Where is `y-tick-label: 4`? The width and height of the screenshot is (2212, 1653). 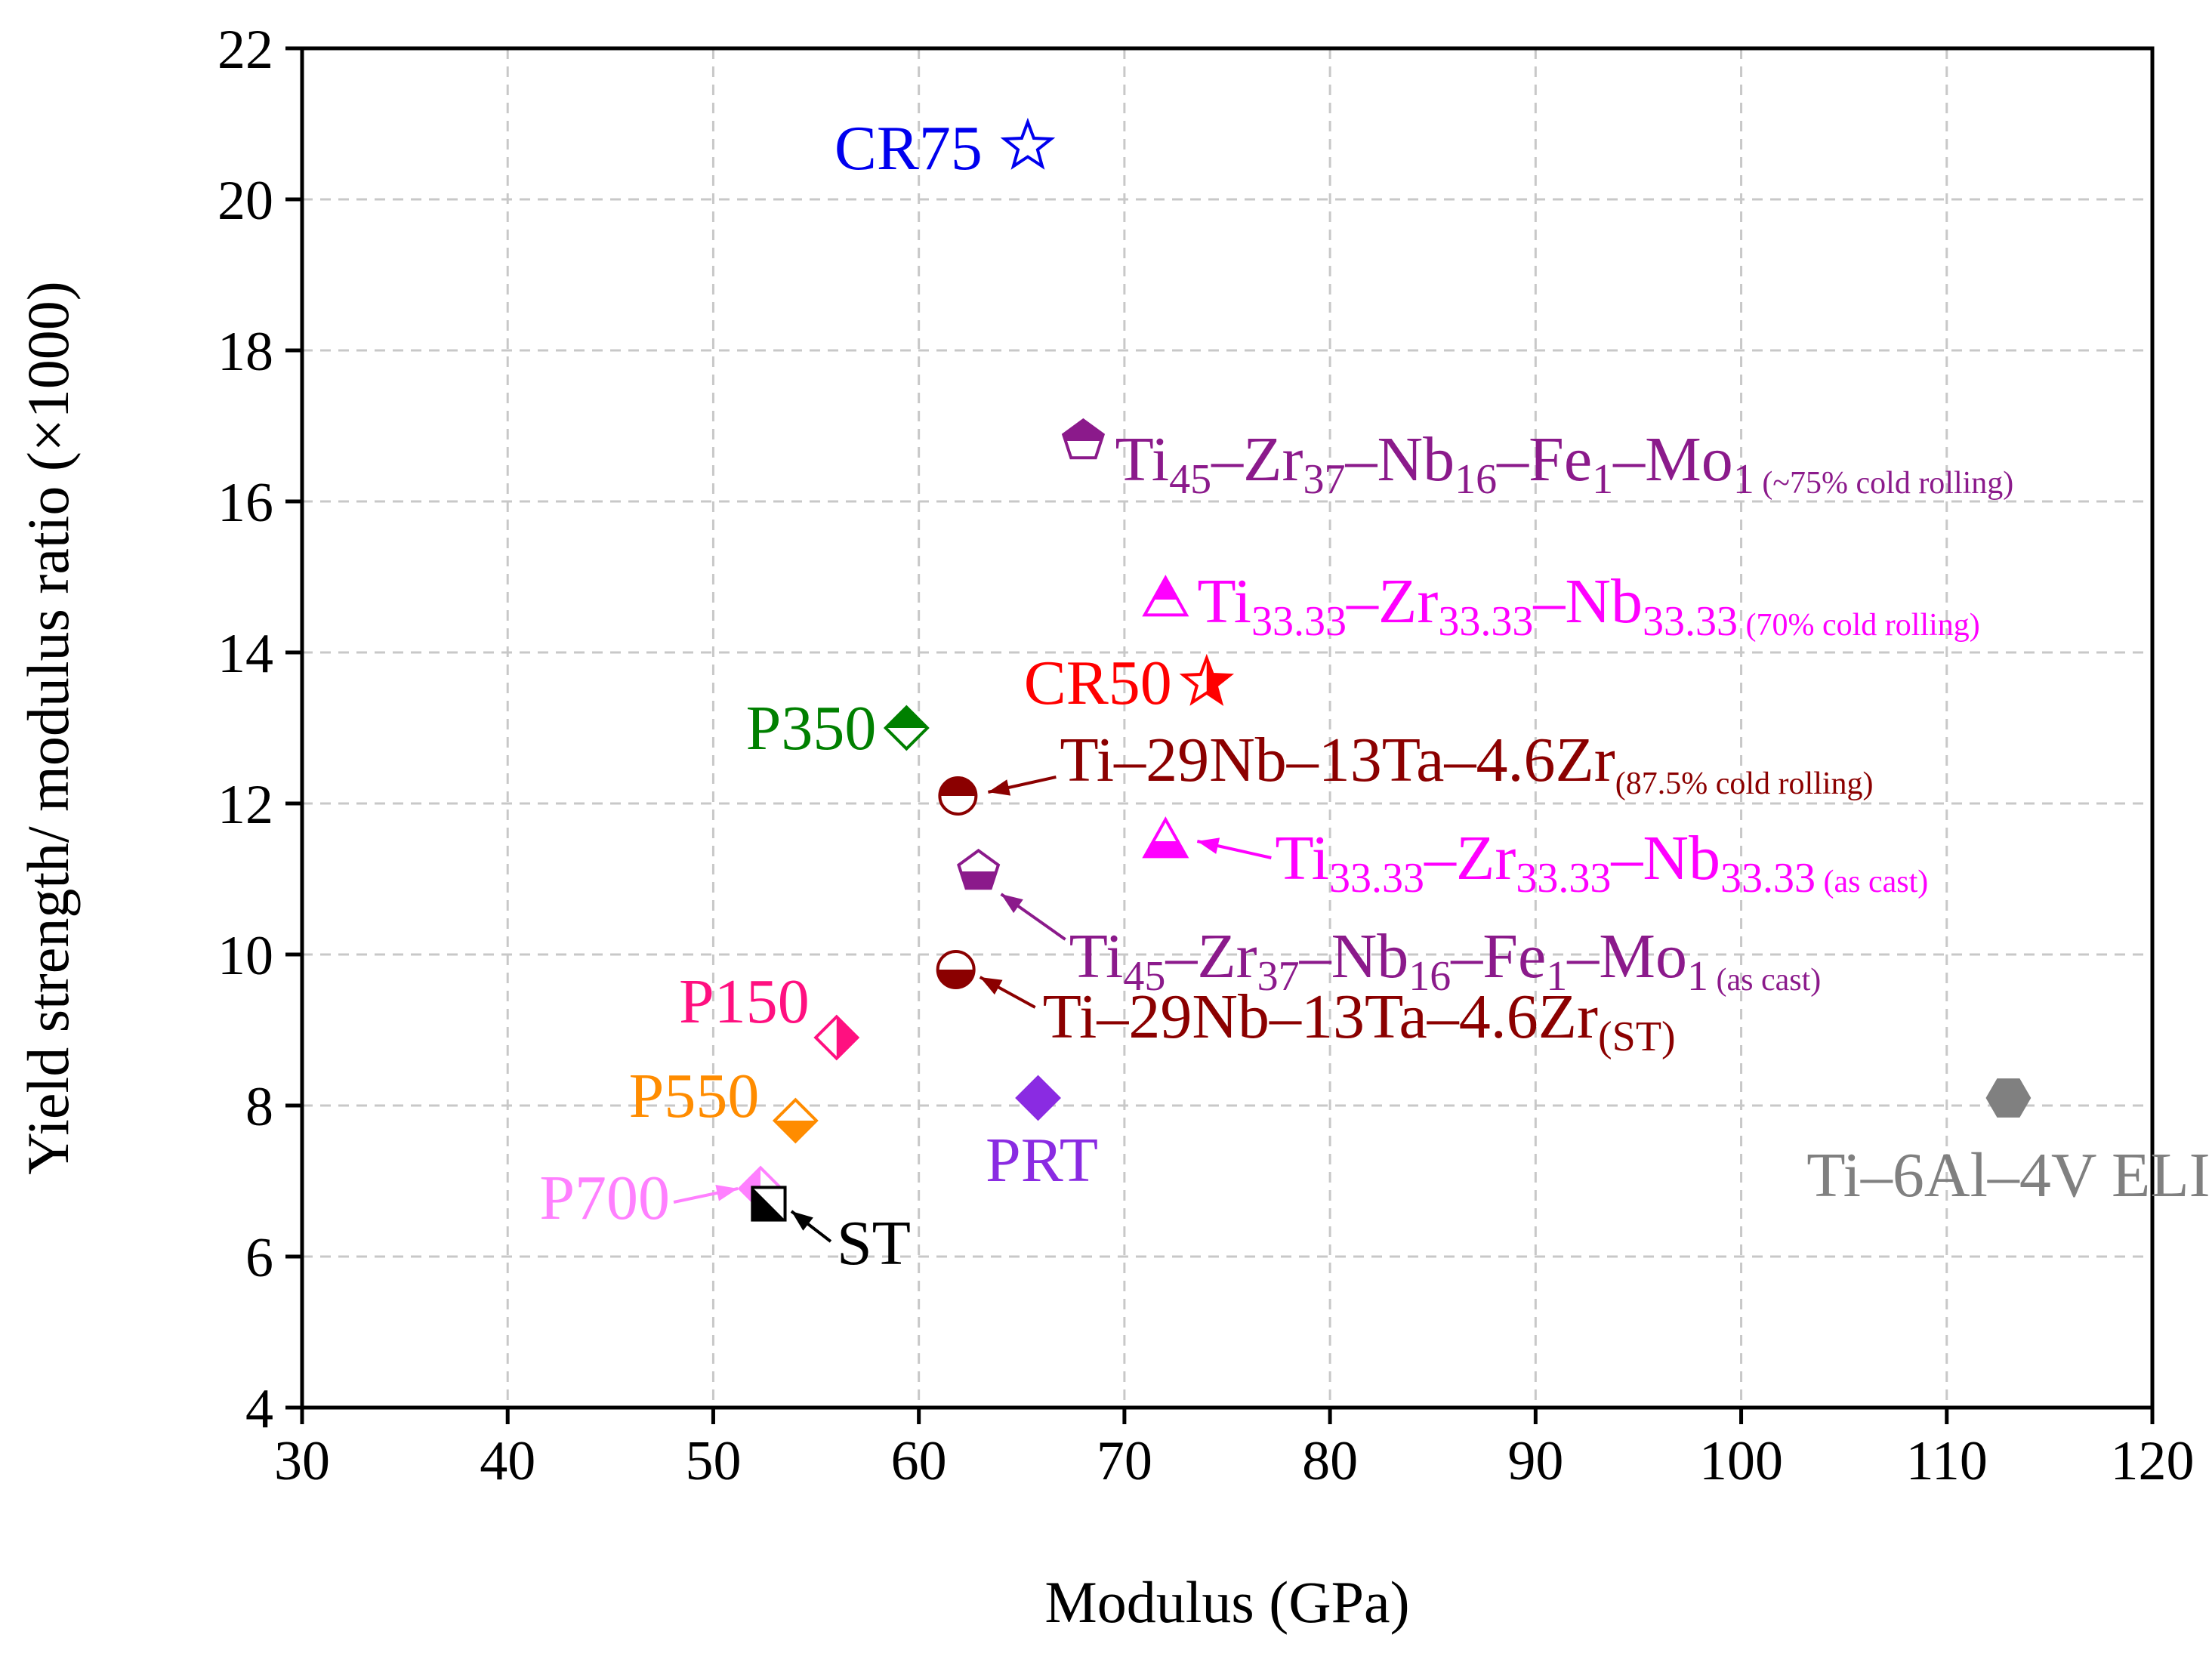
y-tick-label: 4 is located at coordinates (259, 1409).